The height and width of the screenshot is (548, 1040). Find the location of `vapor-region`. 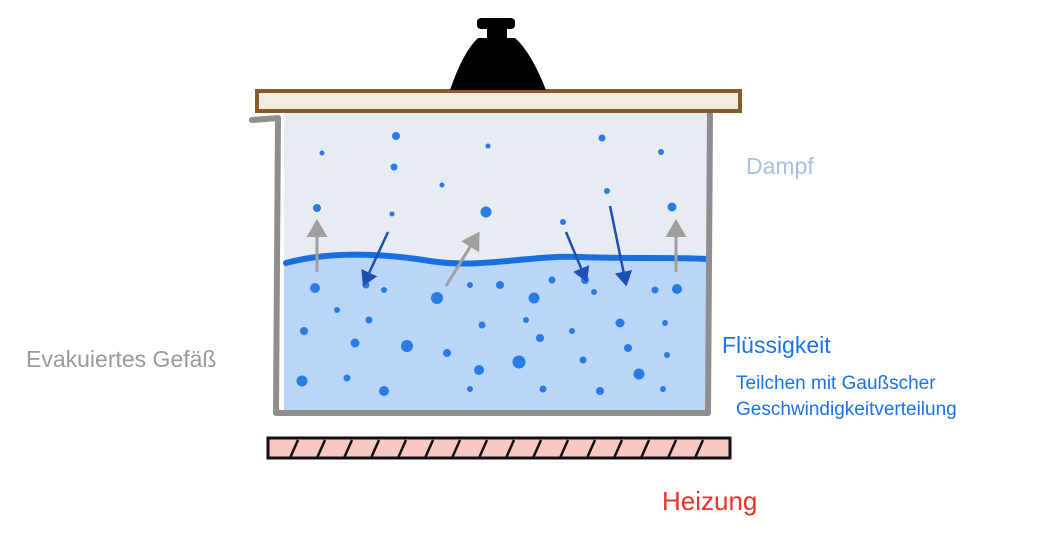

vapor-region is located at coordinates (496, 188).